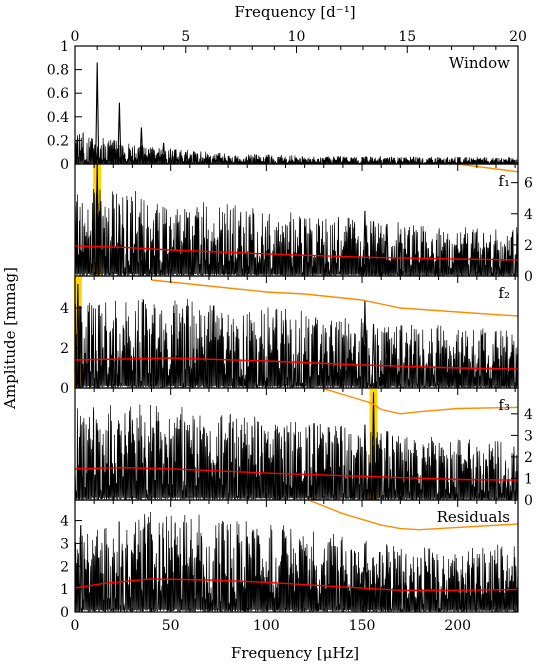 This screenshot has width=540, height=664. Describe the element at coordinates (294, 12) in the screenshot. I see `top-axis-label: Frequency [d⁻¹]` at that location.